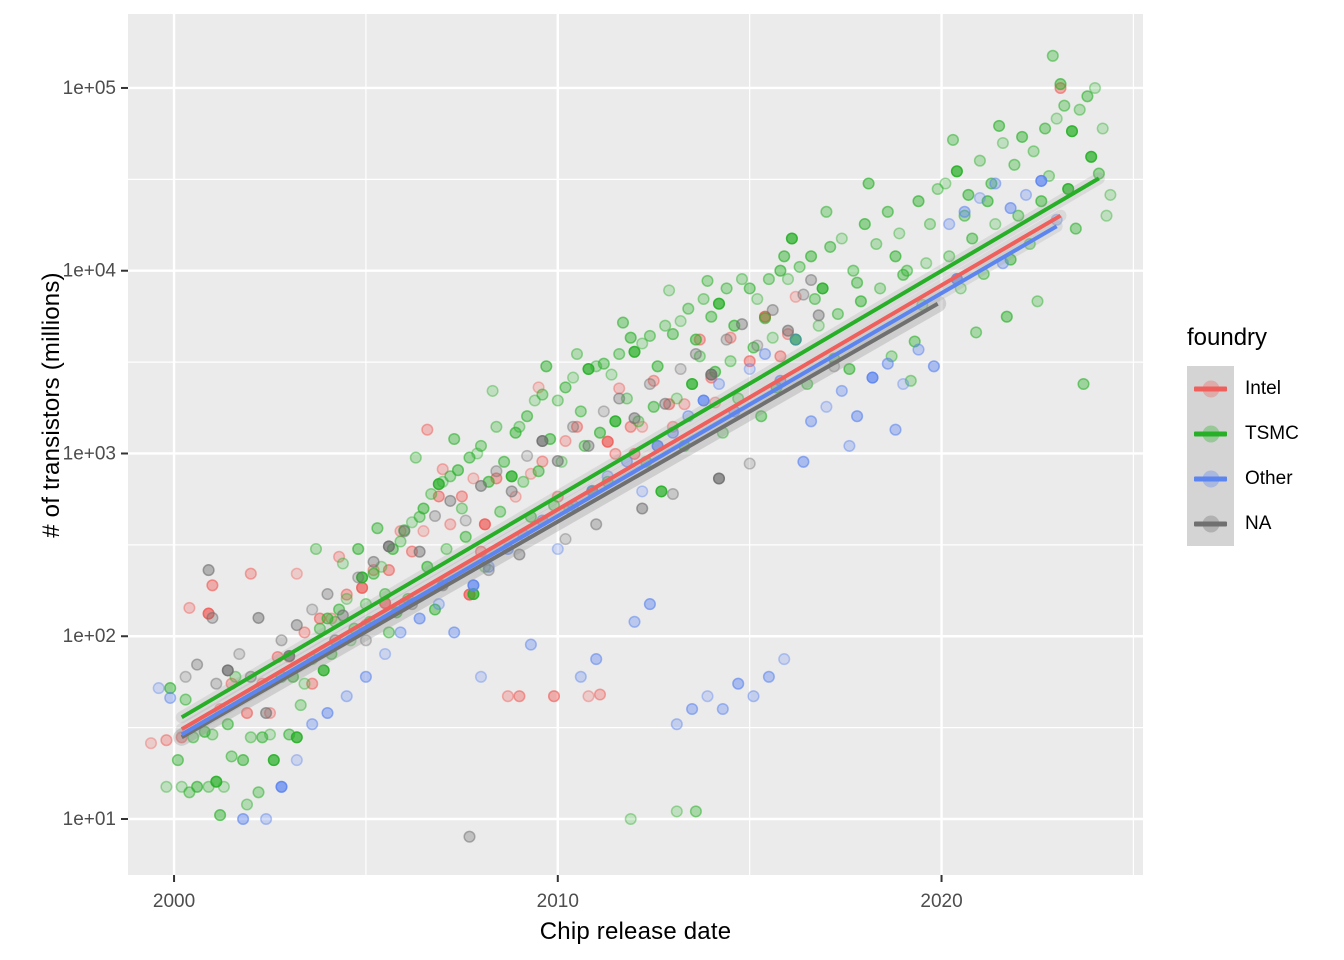  What do you see at coordinates (1210, 388) in the screenshot?
I see `legend-key-swatch` at bounding box center [1210, 388].